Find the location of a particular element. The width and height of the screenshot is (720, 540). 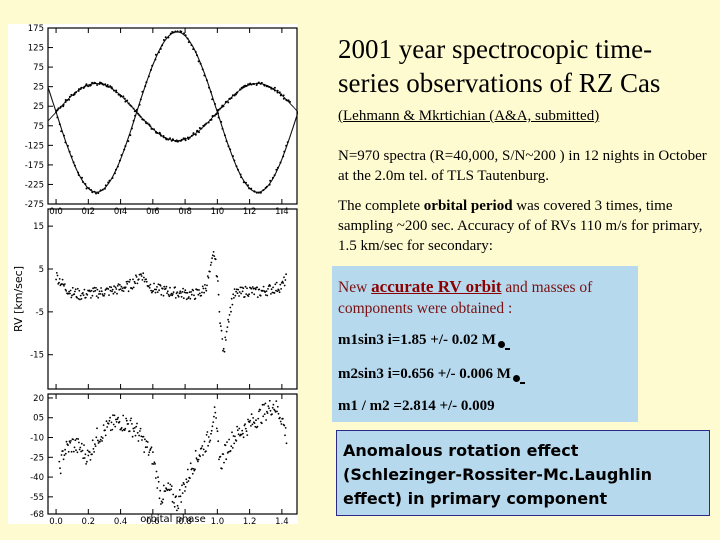

accurate-rv-orbit-link: accurate RV orbit is located at coordinates (436, 286).